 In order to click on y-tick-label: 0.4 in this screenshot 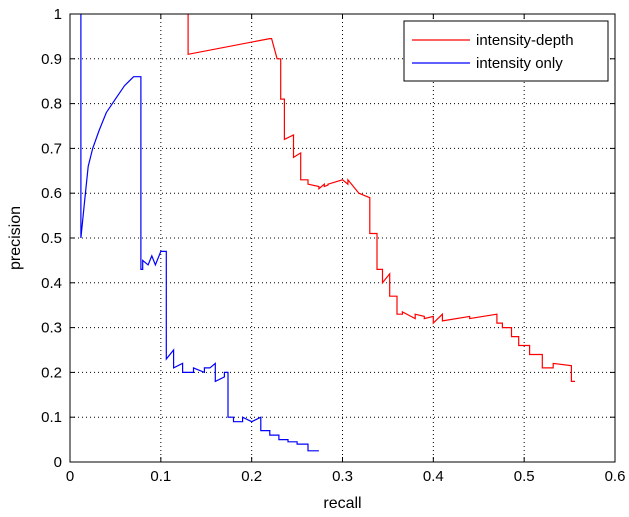, I will do `click(51, 283)`.